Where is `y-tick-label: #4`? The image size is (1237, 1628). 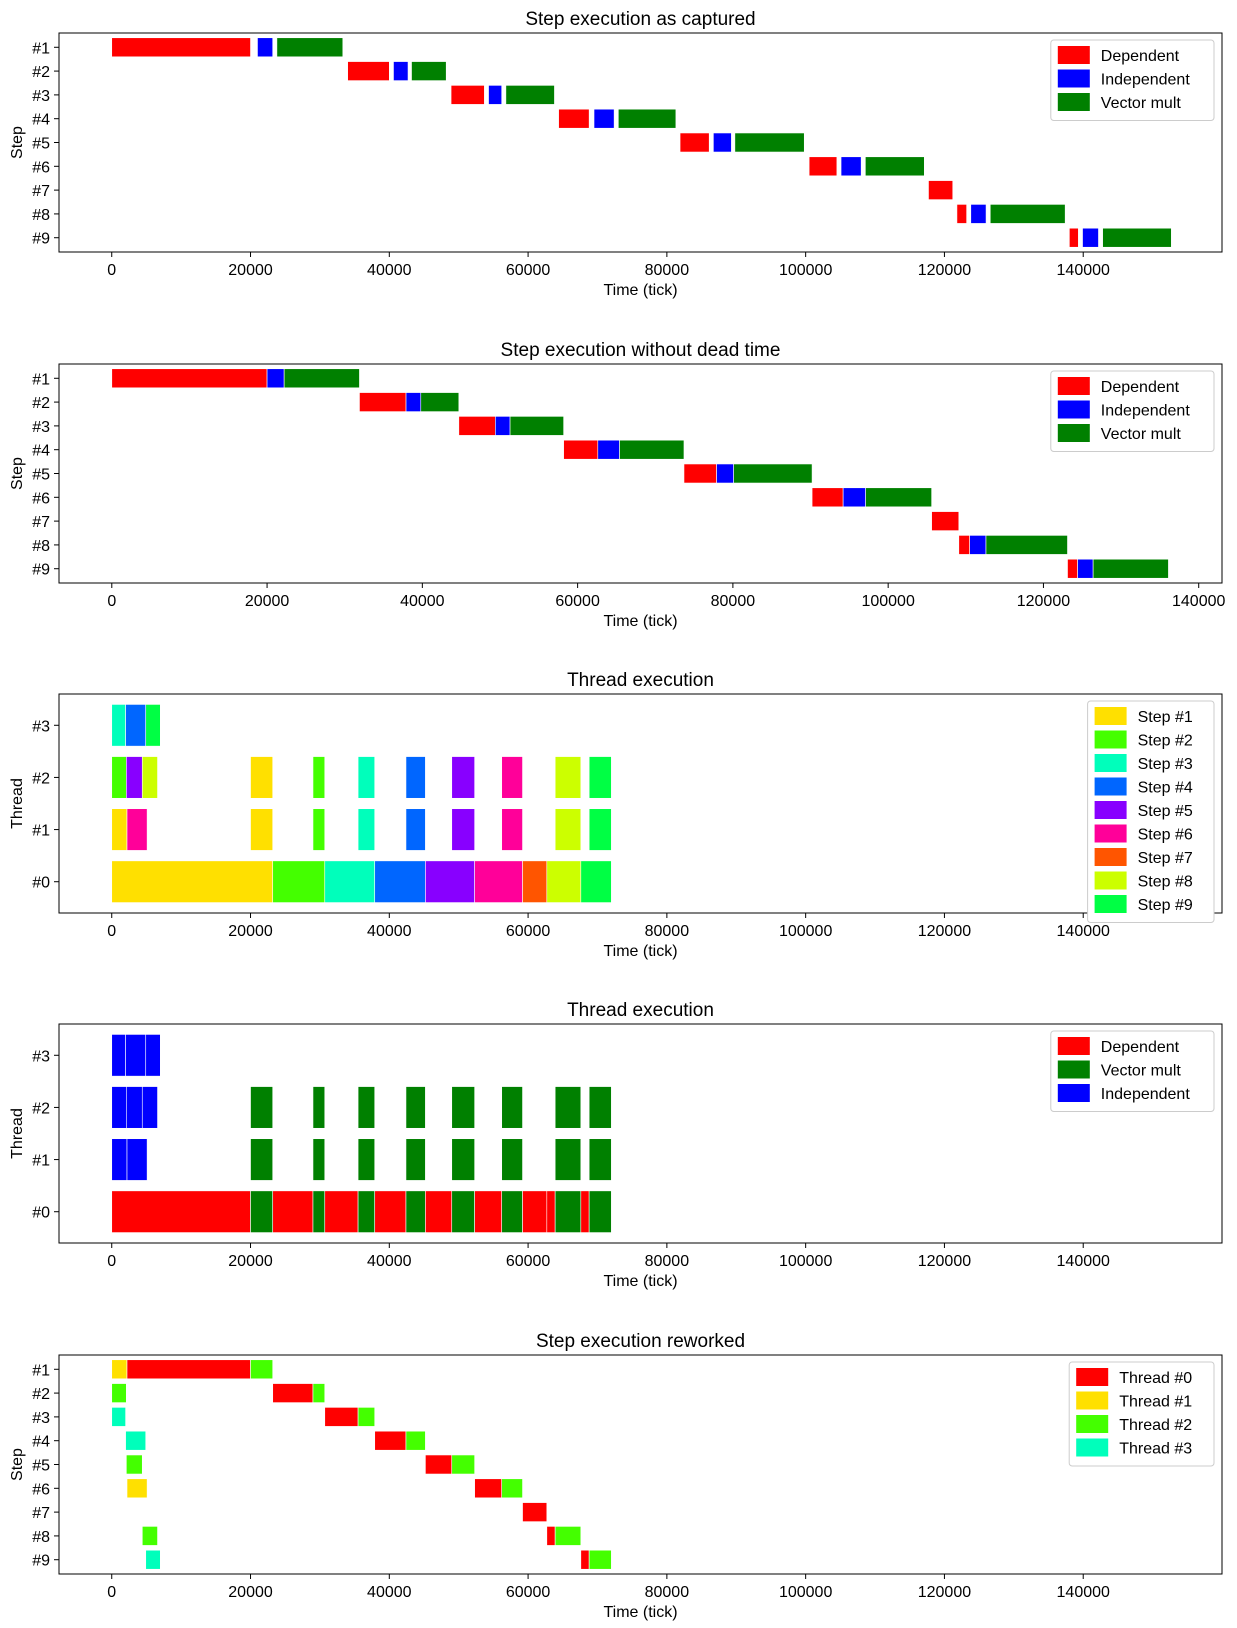
y-tick-label: #4 is located at coordinates (41, 1442).